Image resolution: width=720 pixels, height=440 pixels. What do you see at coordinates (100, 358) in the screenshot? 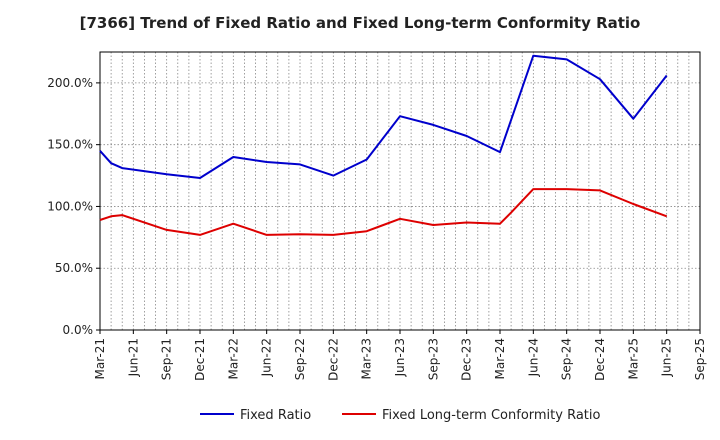
I see `x-tick-label: Mar-21` at bounding box center [100, 358].